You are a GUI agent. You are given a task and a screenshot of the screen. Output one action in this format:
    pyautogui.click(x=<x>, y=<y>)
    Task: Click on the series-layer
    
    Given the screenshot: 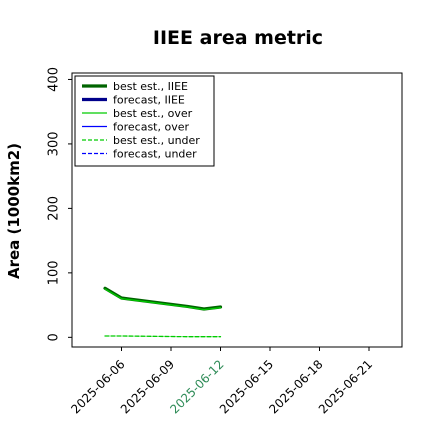 What is the action you would take?
    pyautogui.click(x=163, y=312)
    